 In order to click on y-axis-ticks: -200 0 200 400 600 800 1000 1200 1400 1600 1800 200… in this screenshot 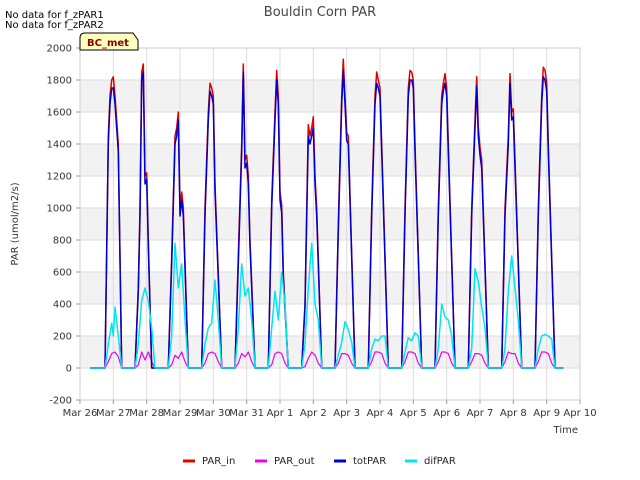, I will do `click(63, 225)`.